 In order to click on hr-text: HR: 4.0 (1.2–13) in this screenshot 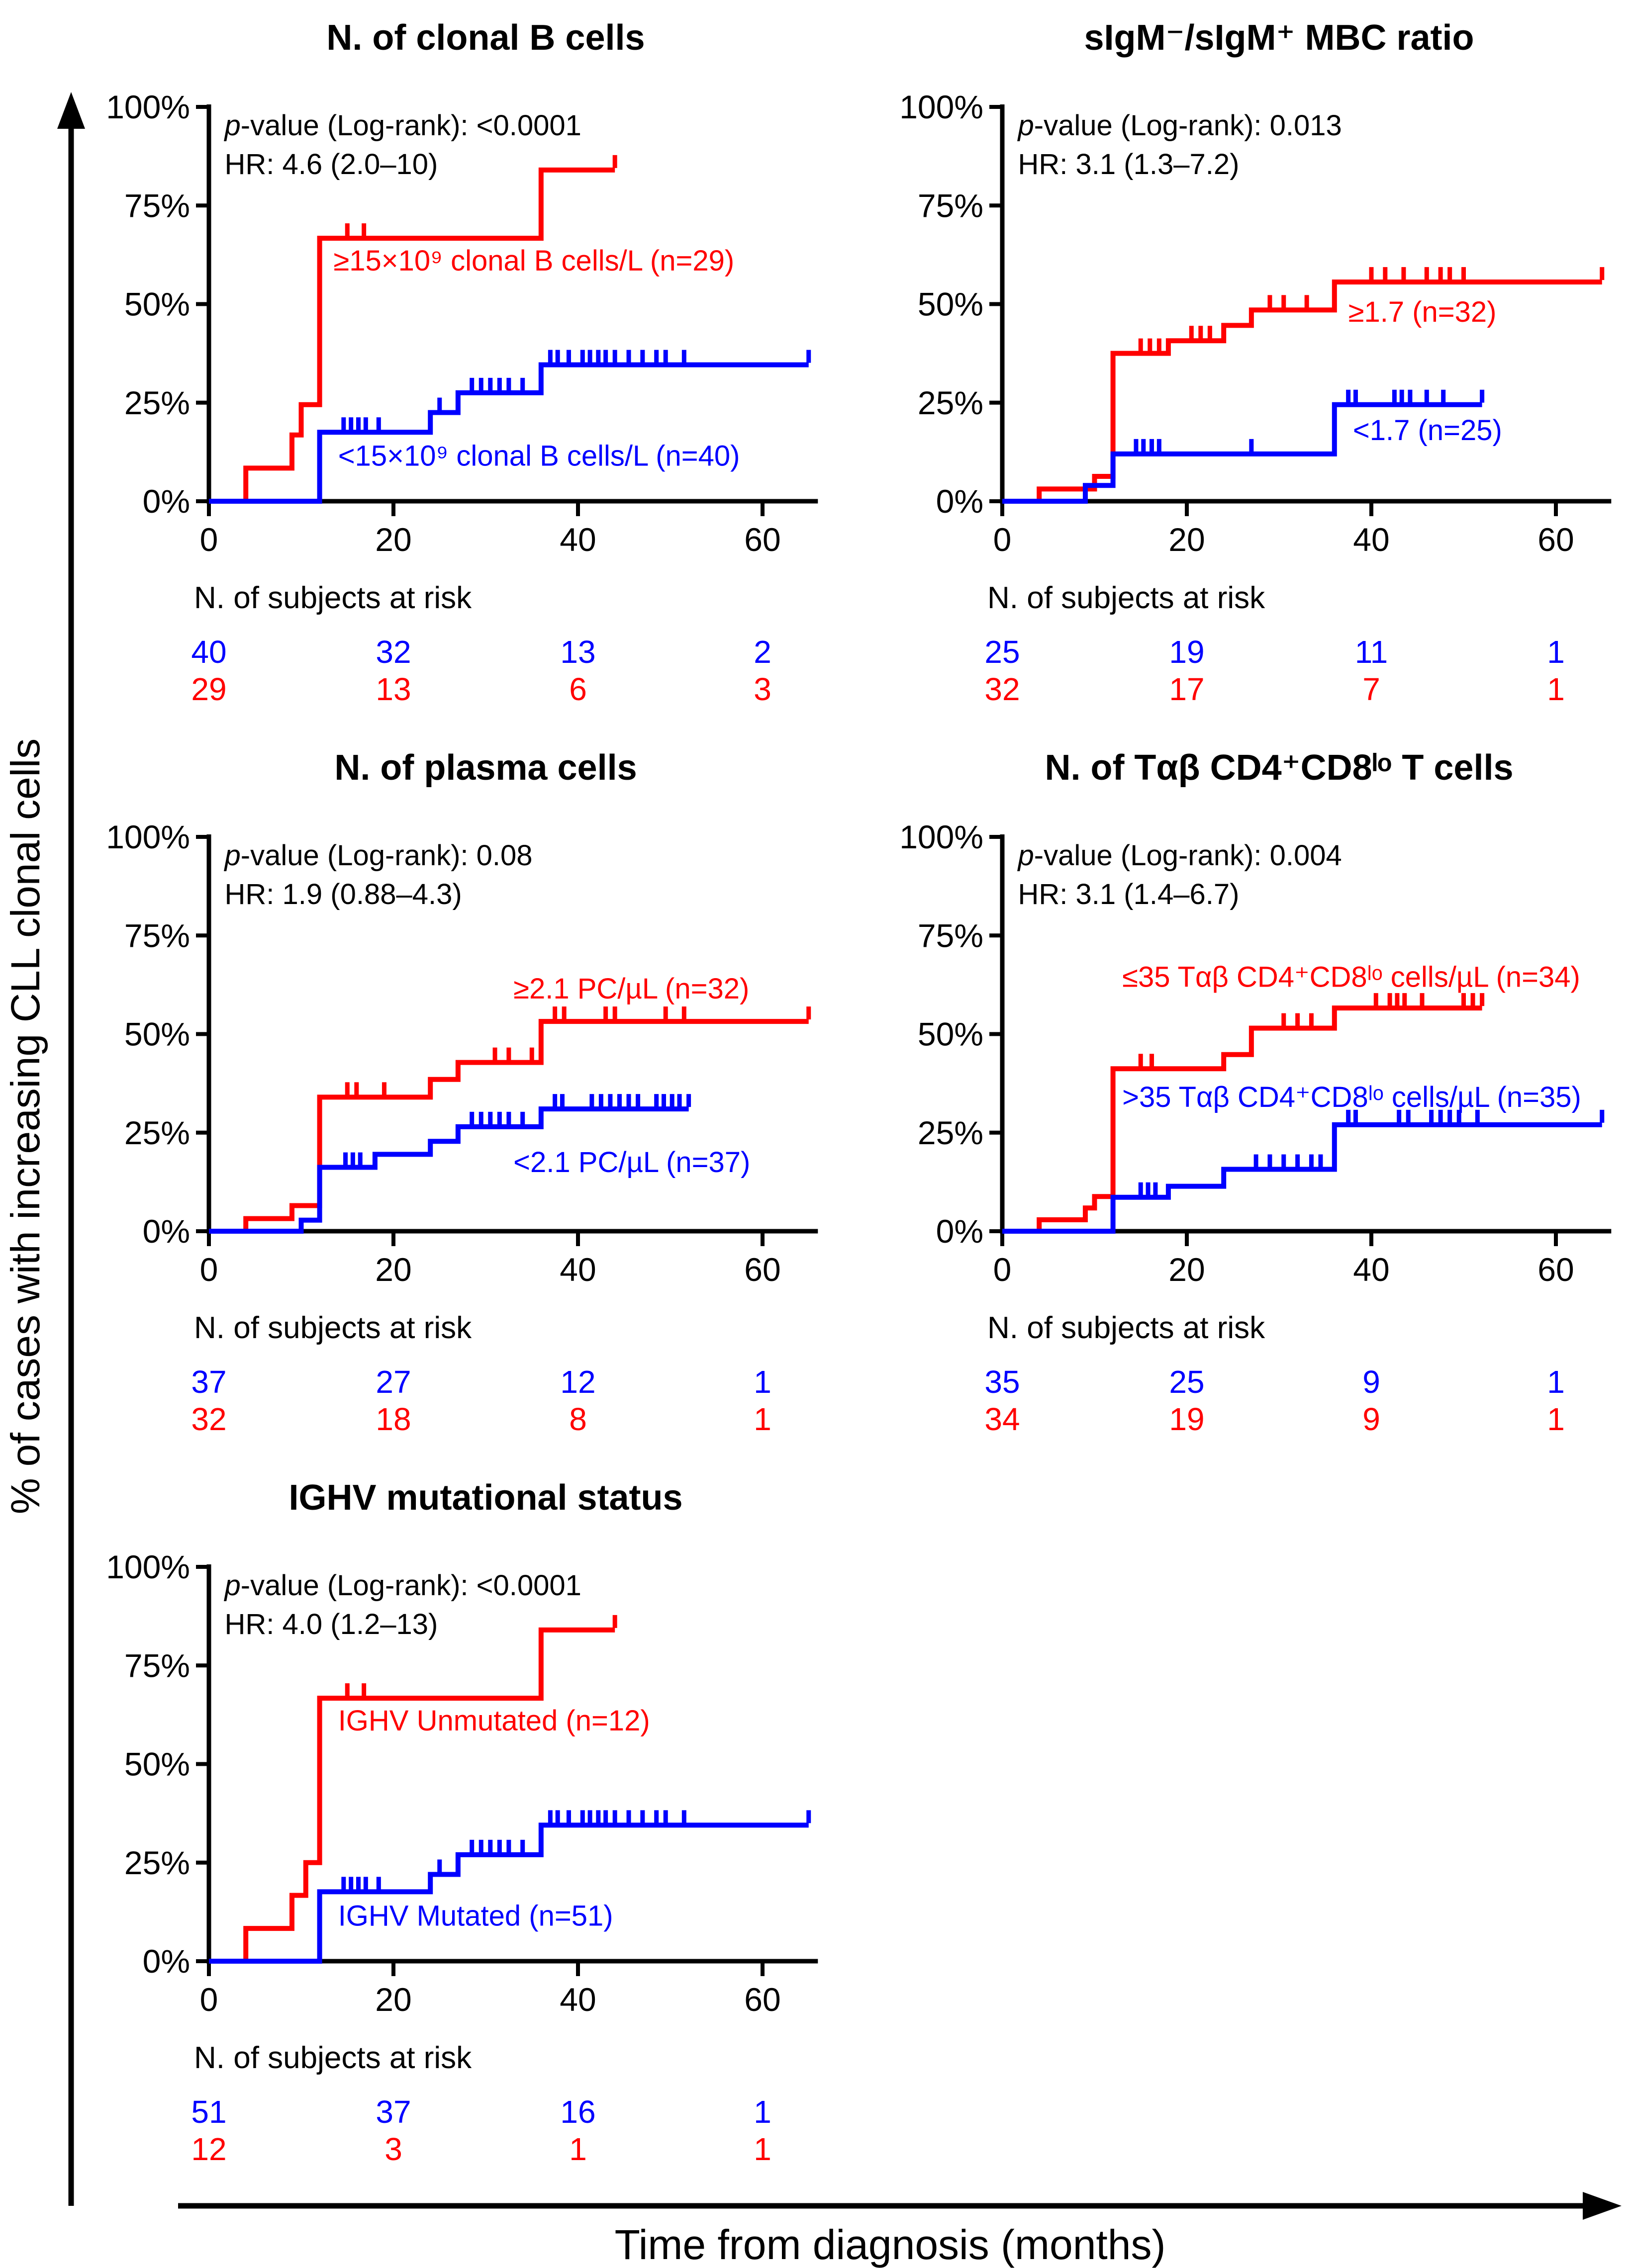, I will do `click(331, 1624)`.